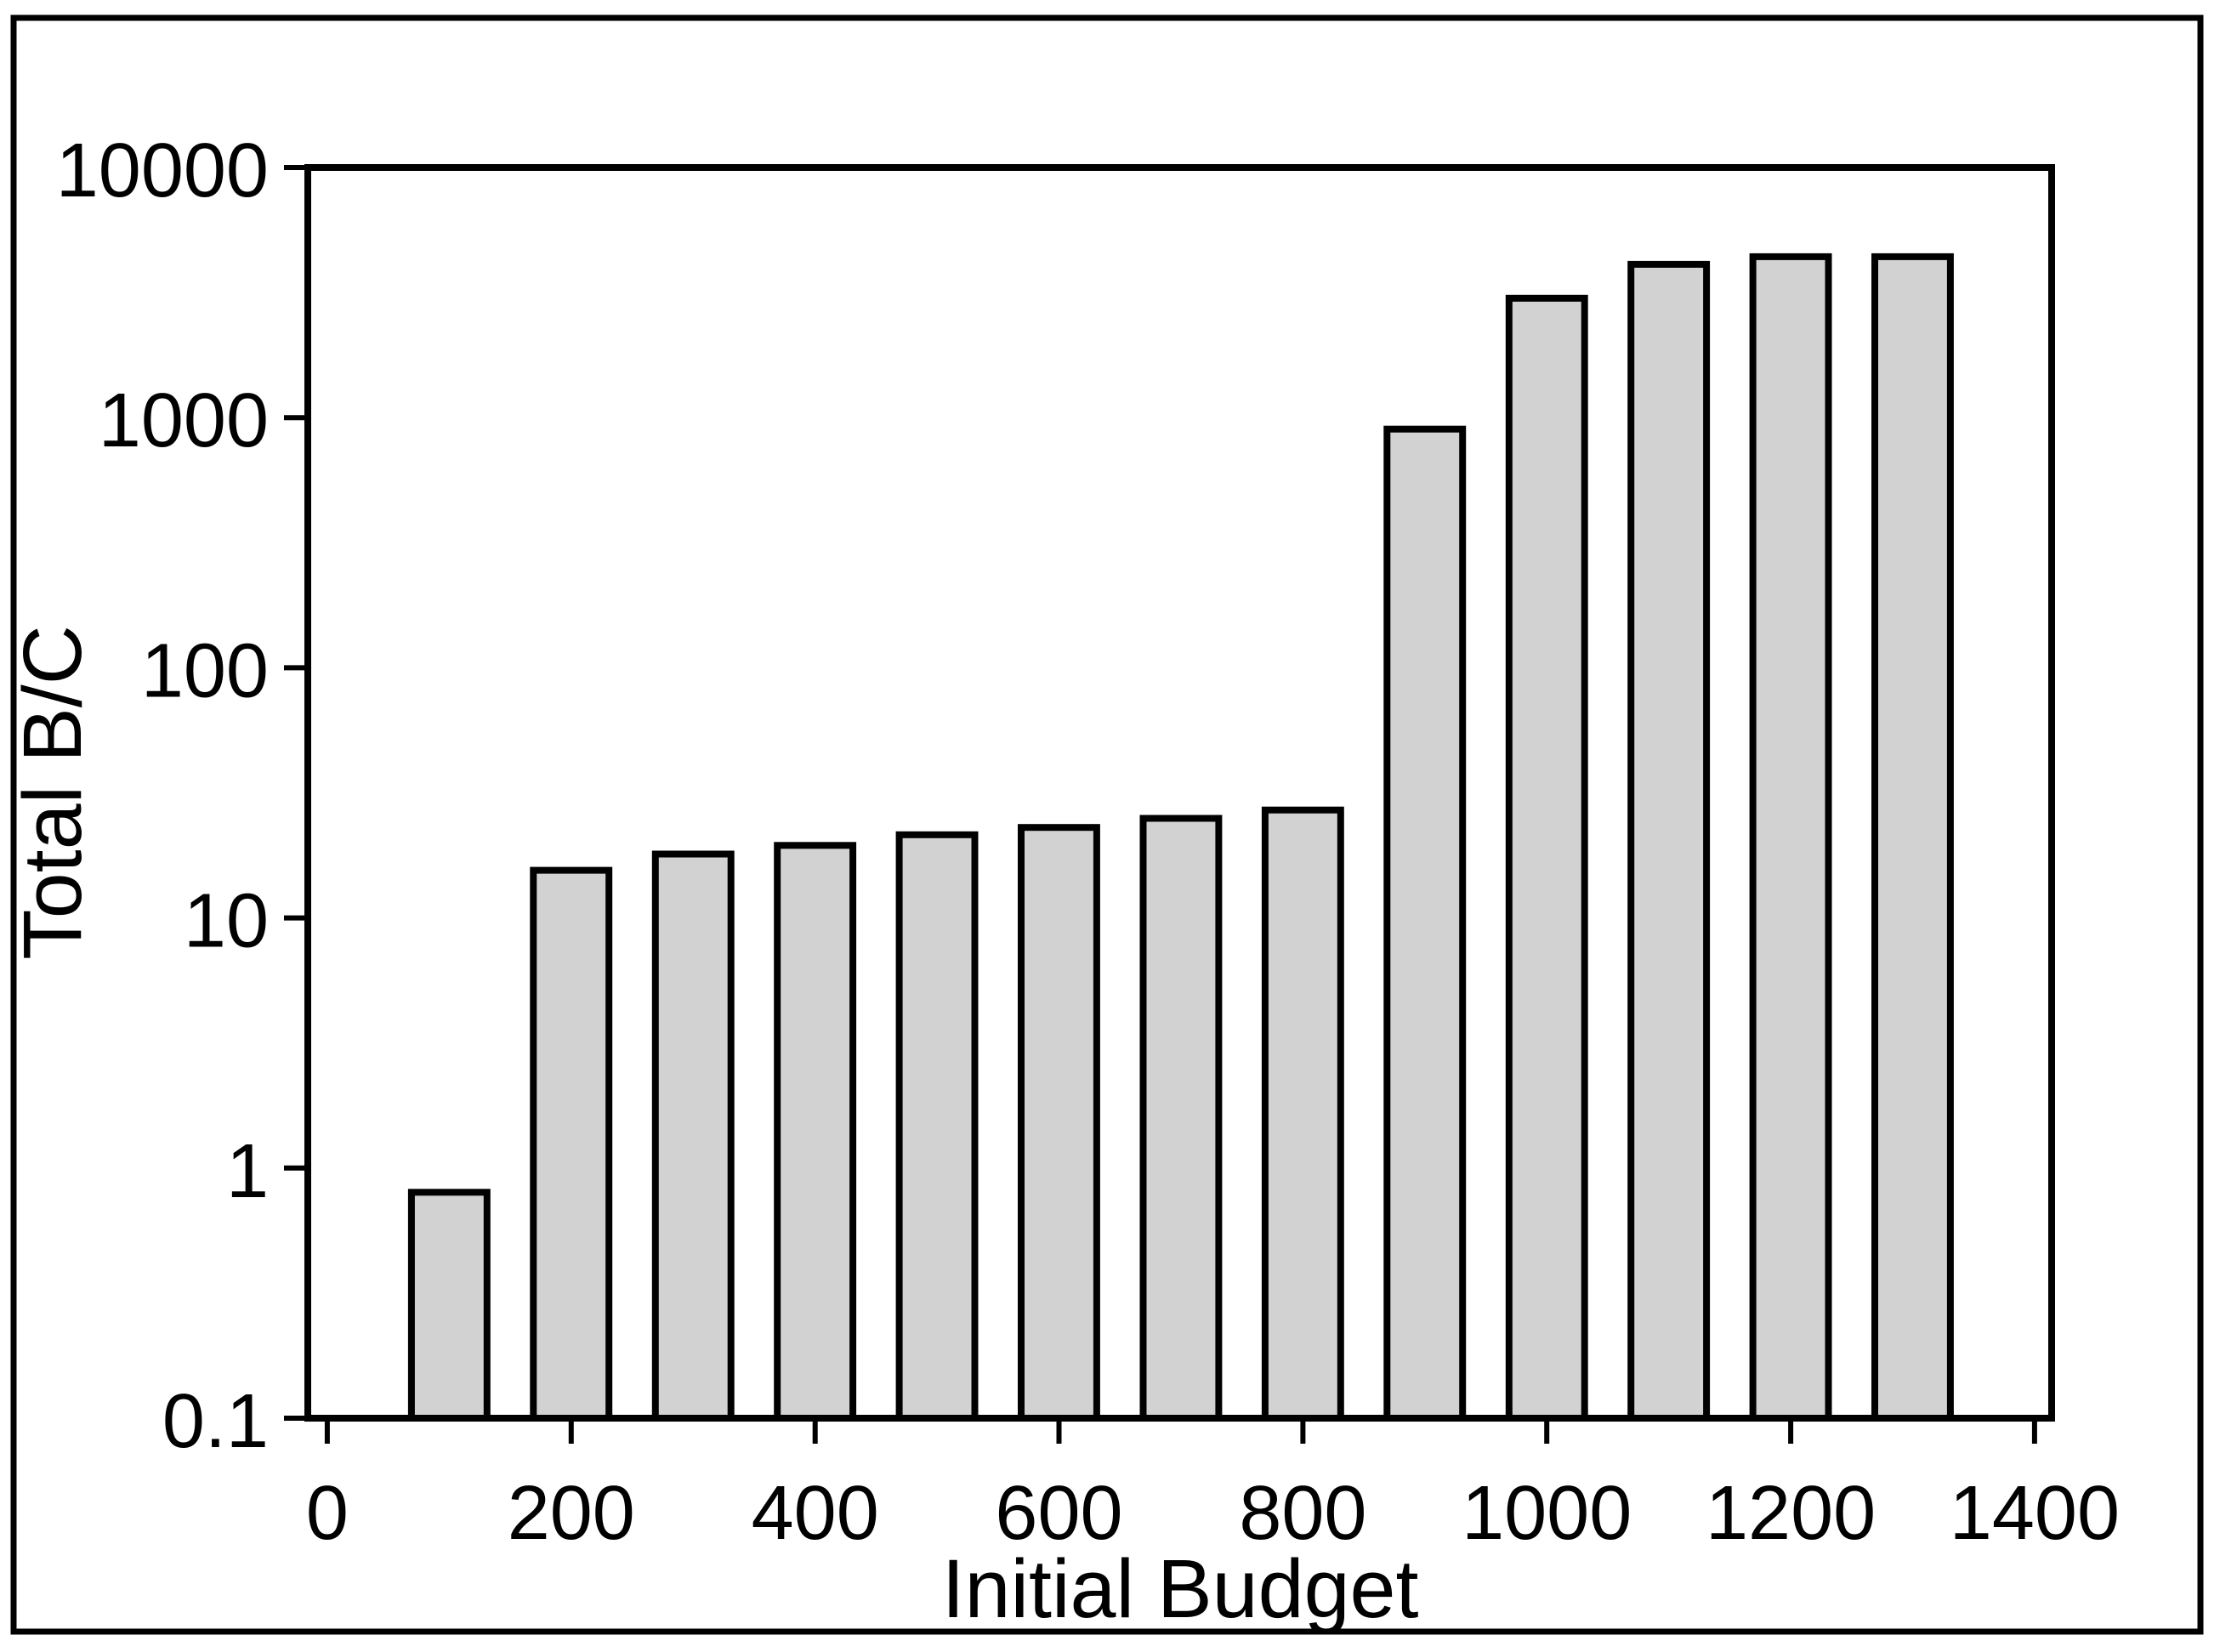 The image size is (2220, 1652). I want to click on x-axis-title: Initial Budget, so click(1181, 1588).